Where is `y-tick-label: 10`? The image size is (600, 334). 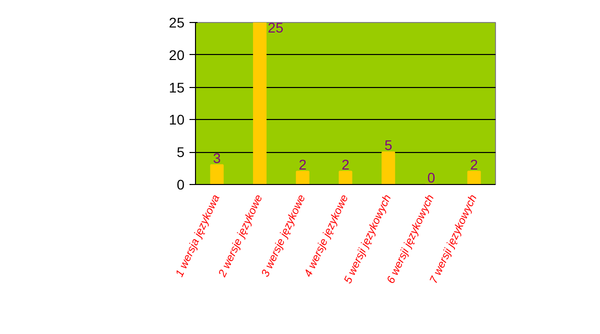 y-tick-label: 10 is located at coordinates (176, 120).